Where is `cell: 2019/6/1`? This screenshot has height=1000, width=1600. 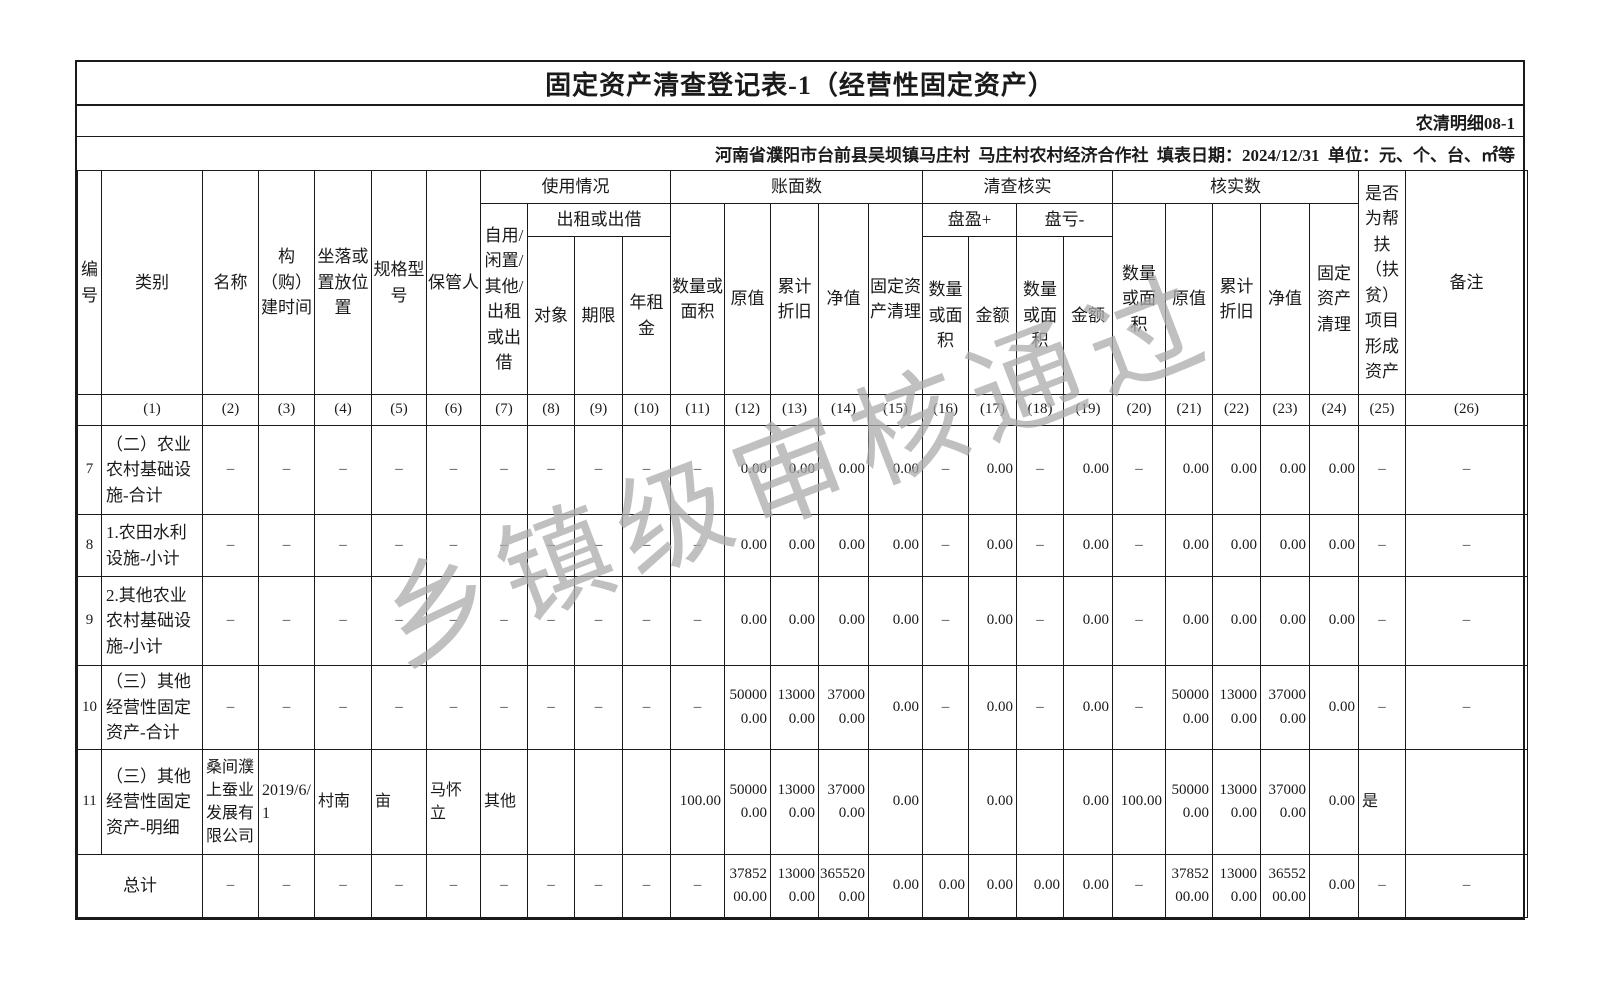 cell: 2019/6/1 is located at coordinates (286, 802).